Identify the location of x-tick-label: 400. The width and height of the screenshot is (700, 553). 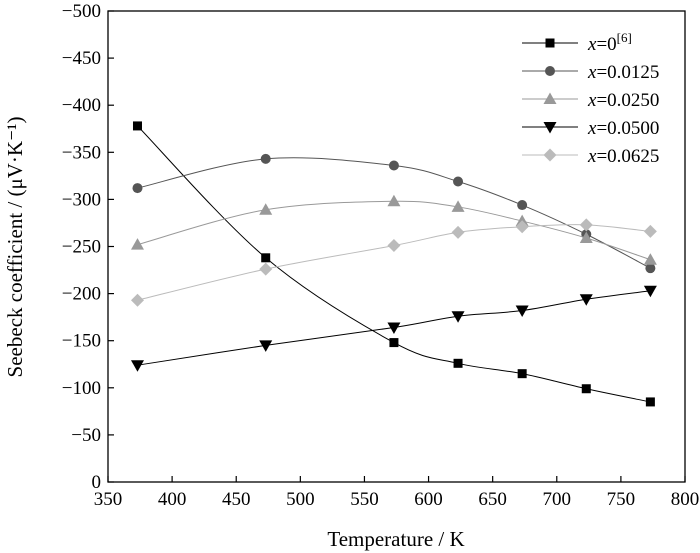
(172, 499).